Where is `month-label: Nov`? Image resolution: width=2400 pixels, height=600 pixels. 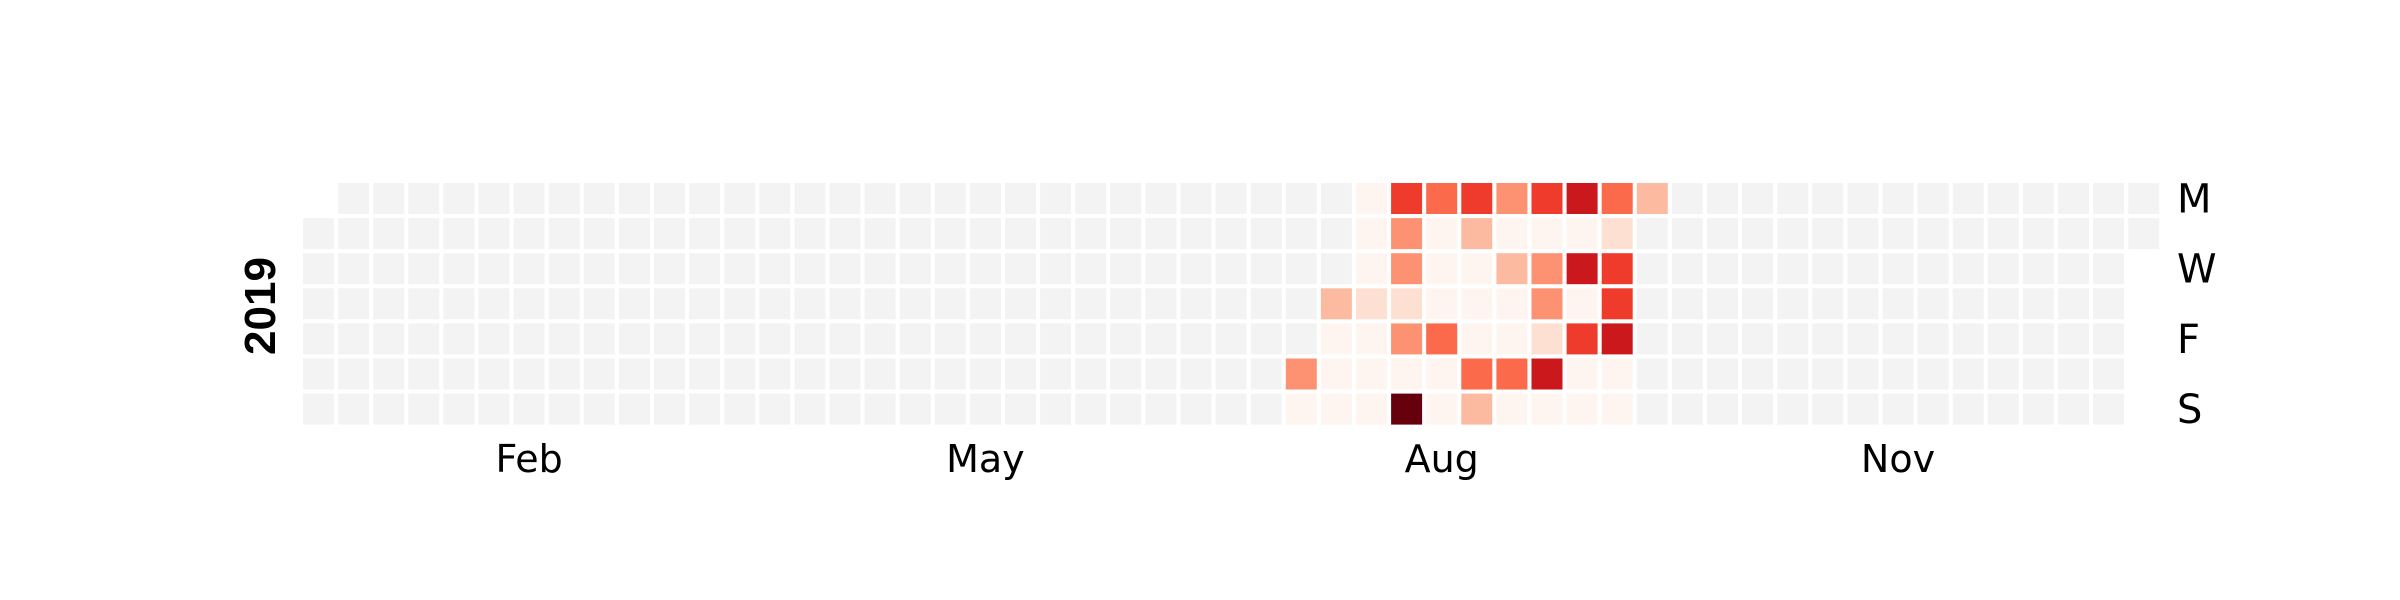
month-label: Nov is located at coordinates (1898, 459).